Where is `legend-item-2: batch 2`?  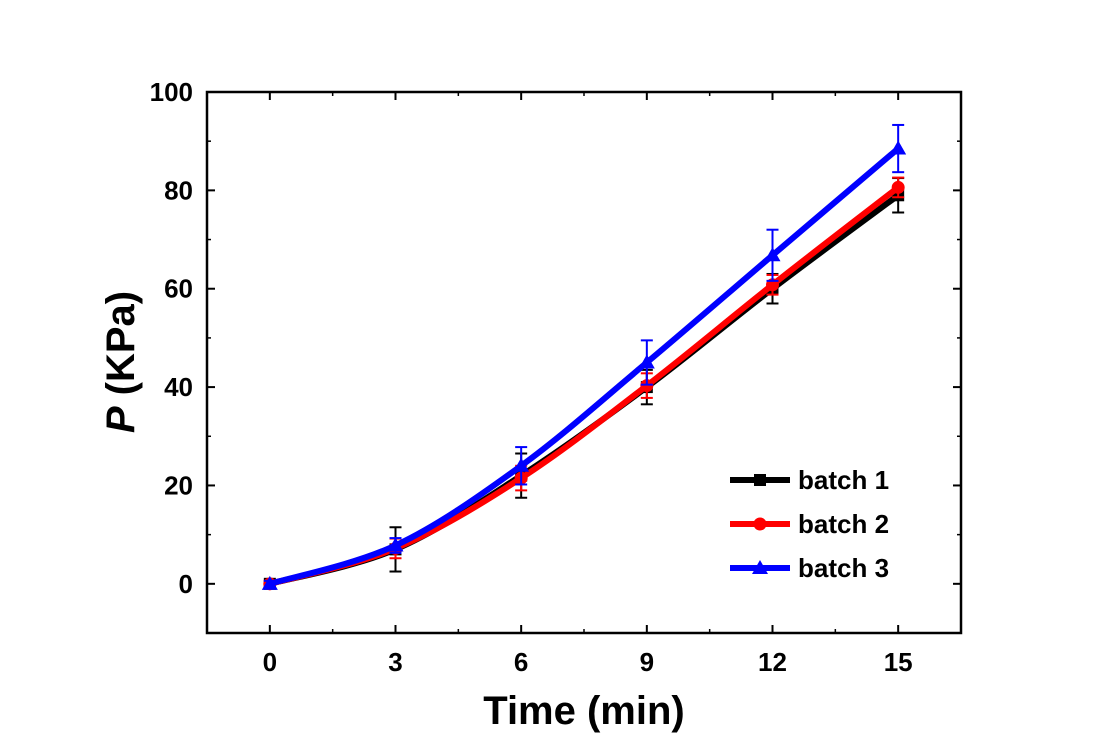
legend-item-2: batch 2 is located at coordinates (809, 524).